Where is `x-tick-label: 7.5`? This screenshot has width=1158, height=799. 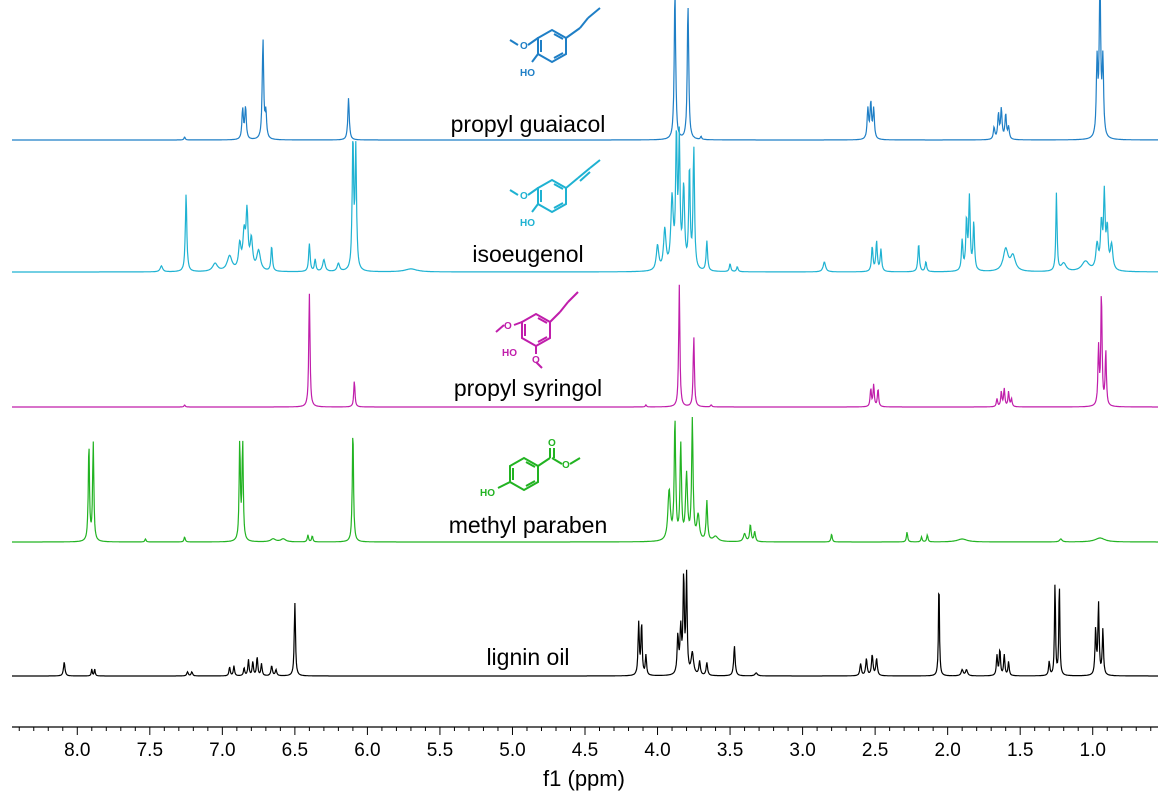 x-tick-label: 7.5 is located at coordinates (150, 750).